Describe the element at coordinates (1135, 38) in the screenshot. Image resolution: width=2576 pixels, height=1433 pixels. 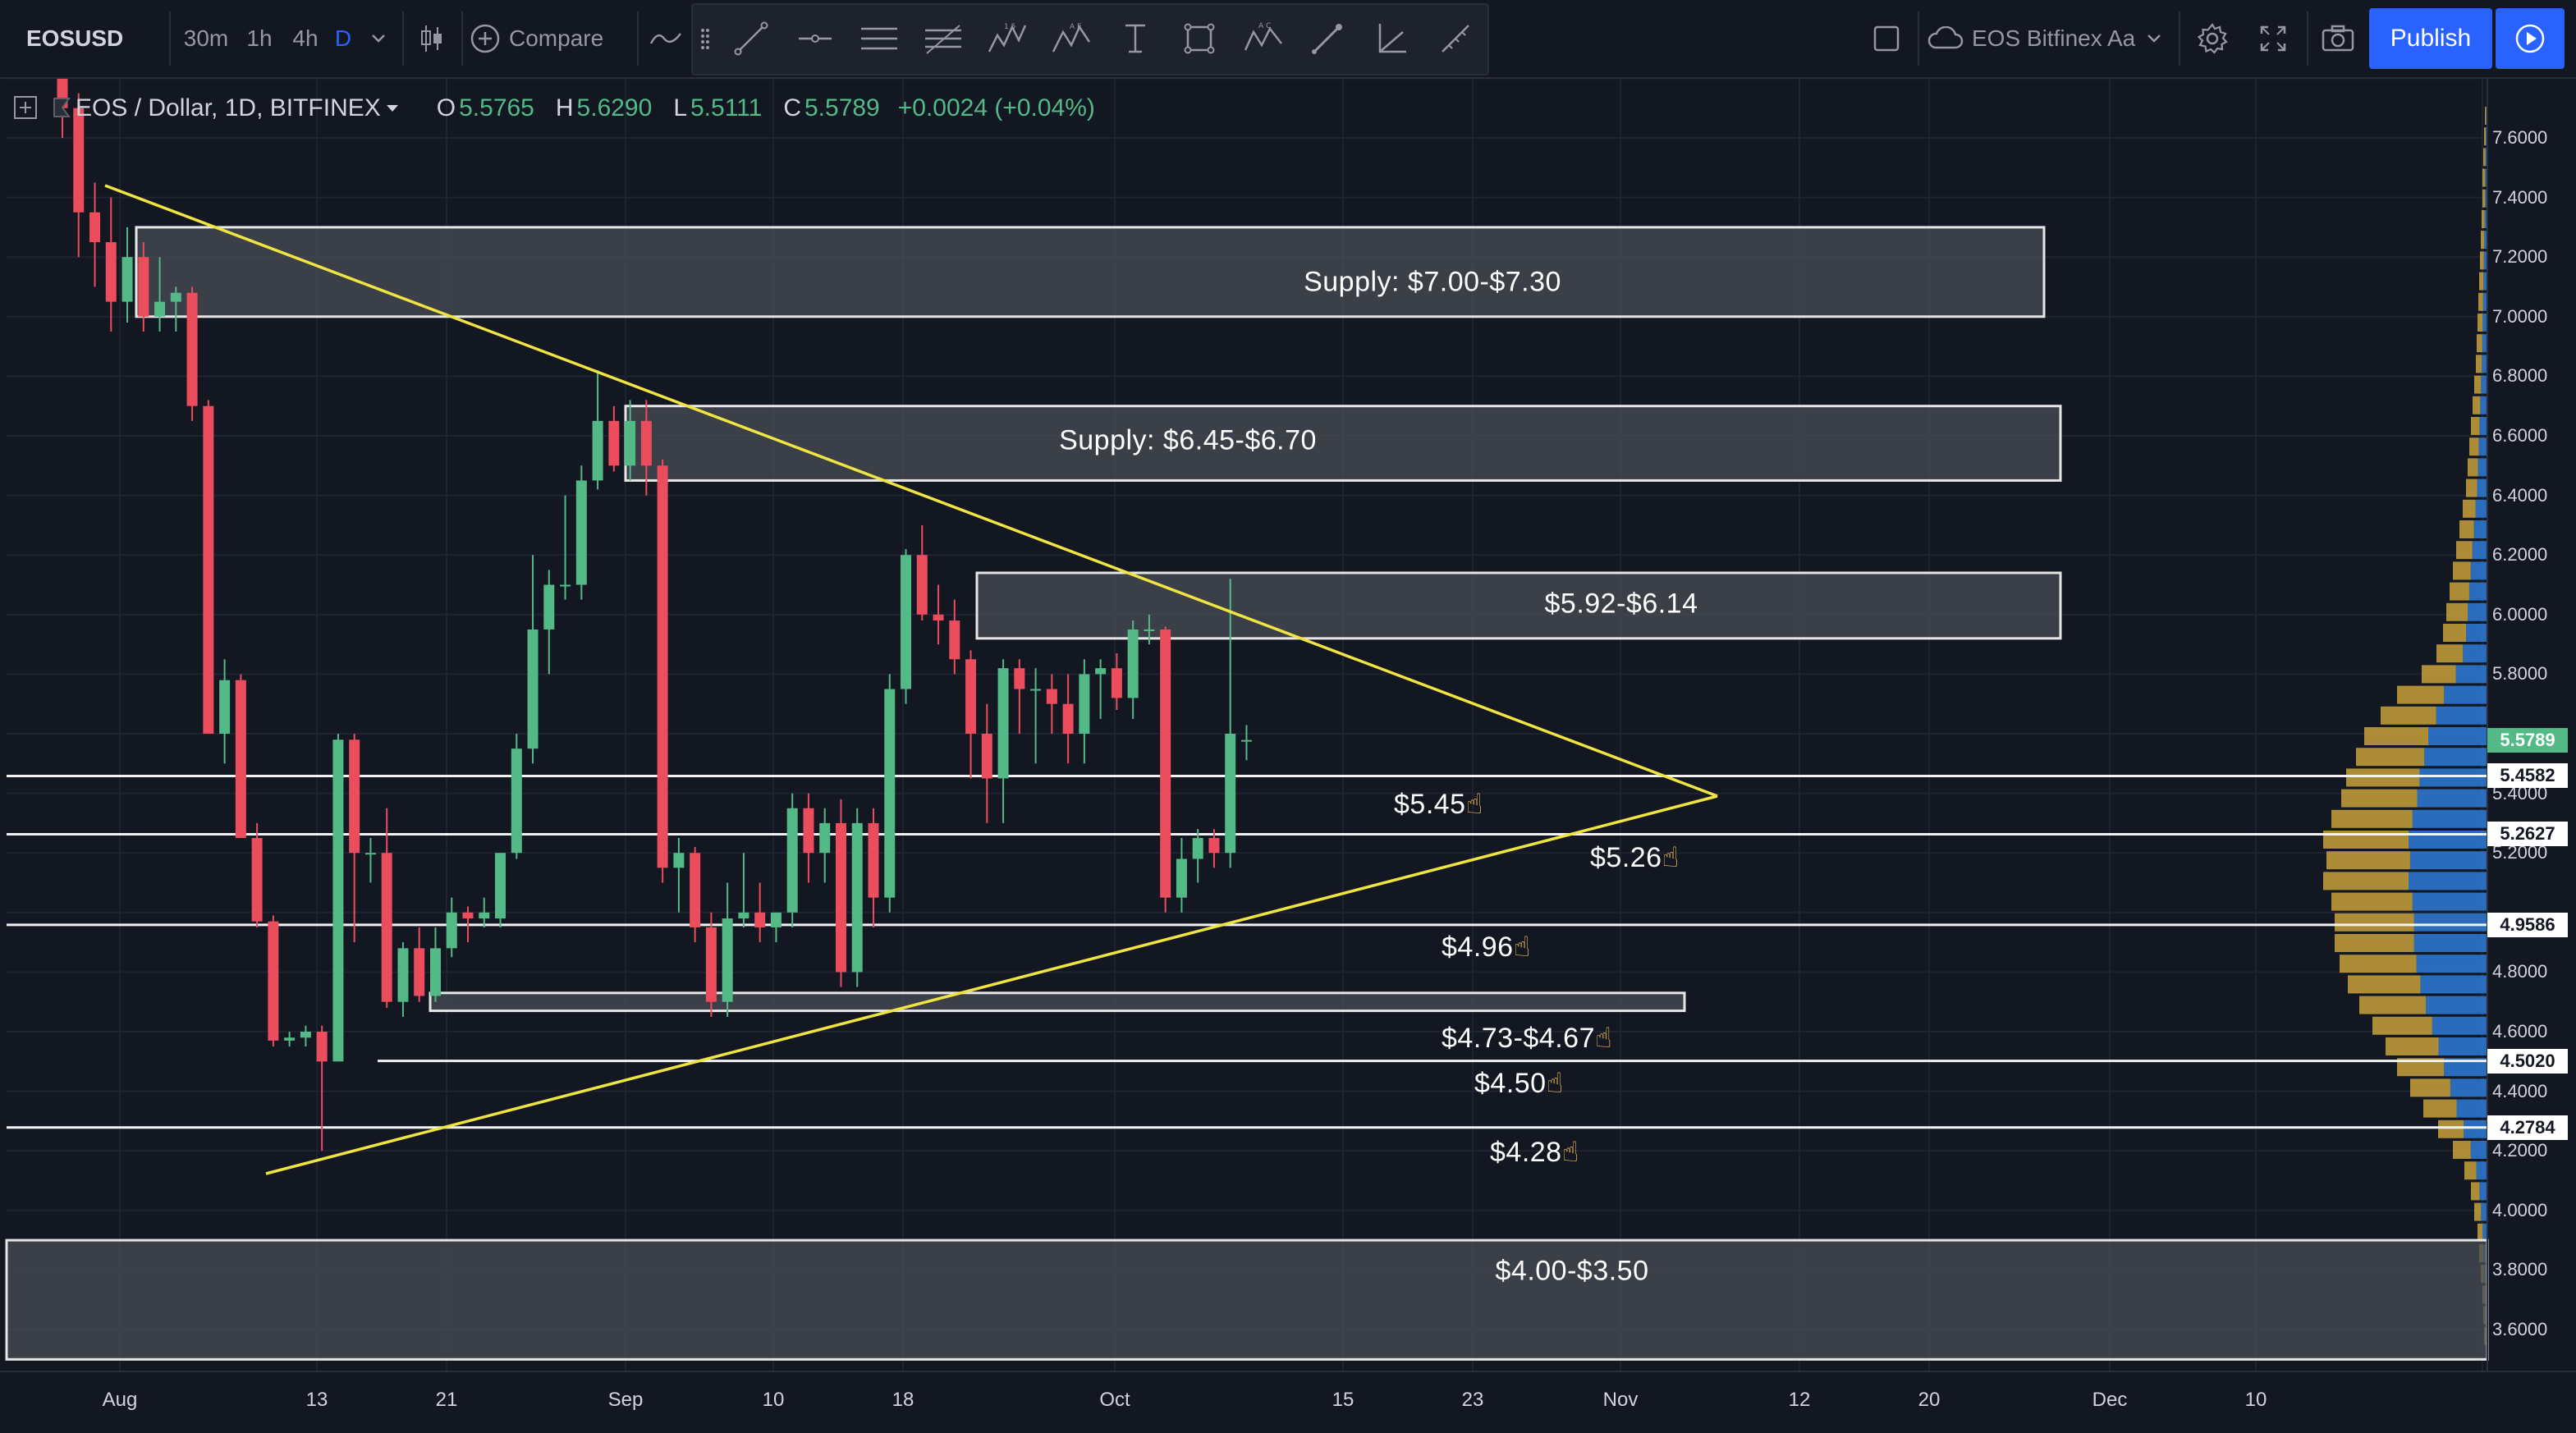
I see `text-tool-icon` at that location.